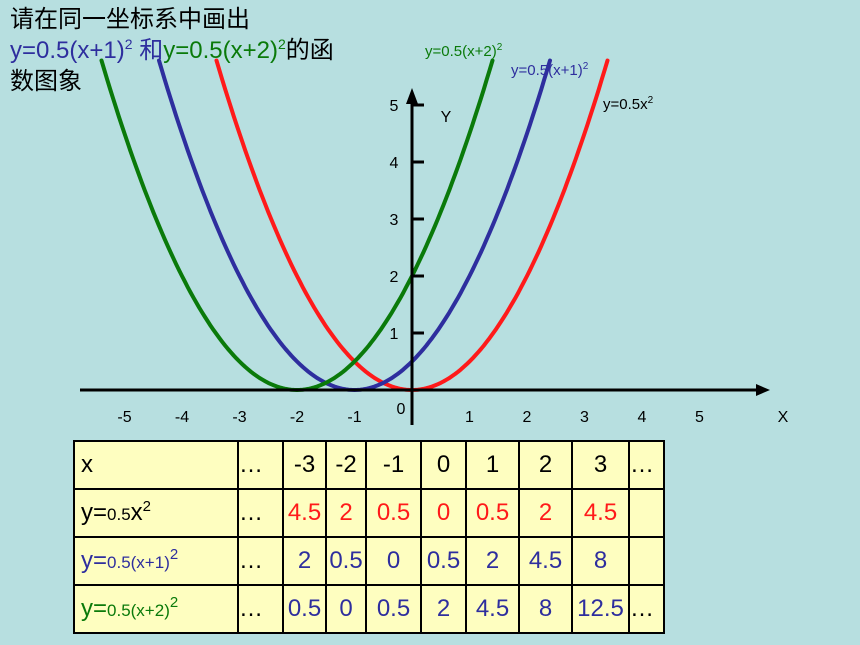 The image size is (860, 645). I want to click on function-2-exponent: 2, so click(281, 44).